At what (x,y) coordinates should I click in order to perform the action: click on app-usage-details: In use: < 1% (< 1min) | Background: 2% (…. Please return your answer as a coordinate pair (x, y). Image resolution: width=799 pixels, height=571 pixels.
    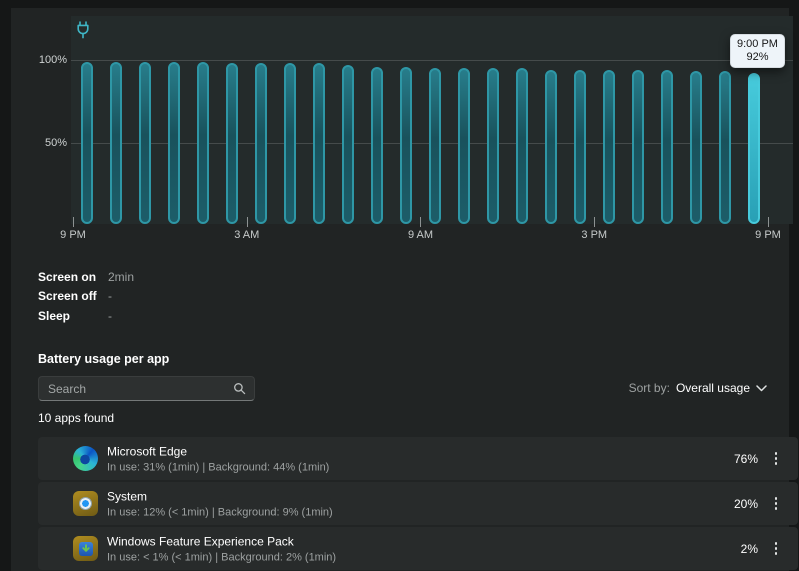
    Looking at the image, I should click on (222, 557).